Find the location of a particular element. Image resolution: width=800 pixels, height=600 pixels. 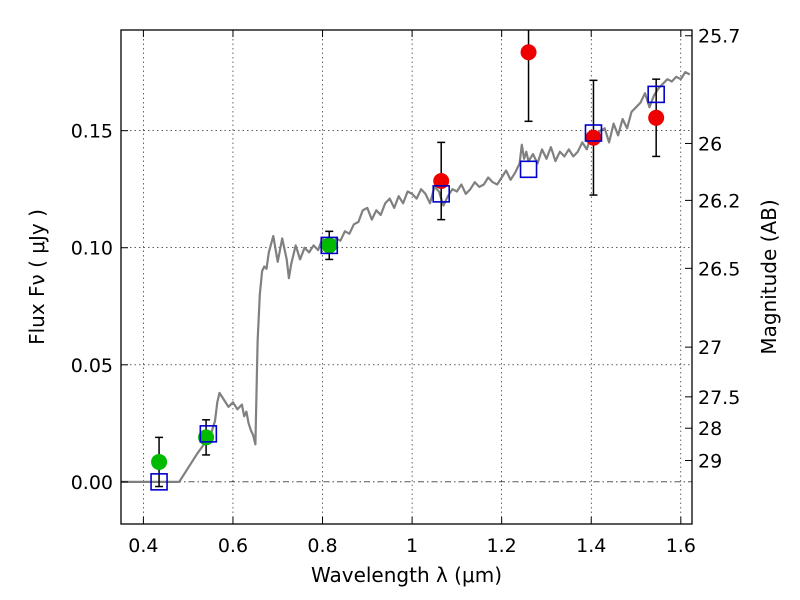

y-tick-label: 0.15 is located at coordinates (92, 132).